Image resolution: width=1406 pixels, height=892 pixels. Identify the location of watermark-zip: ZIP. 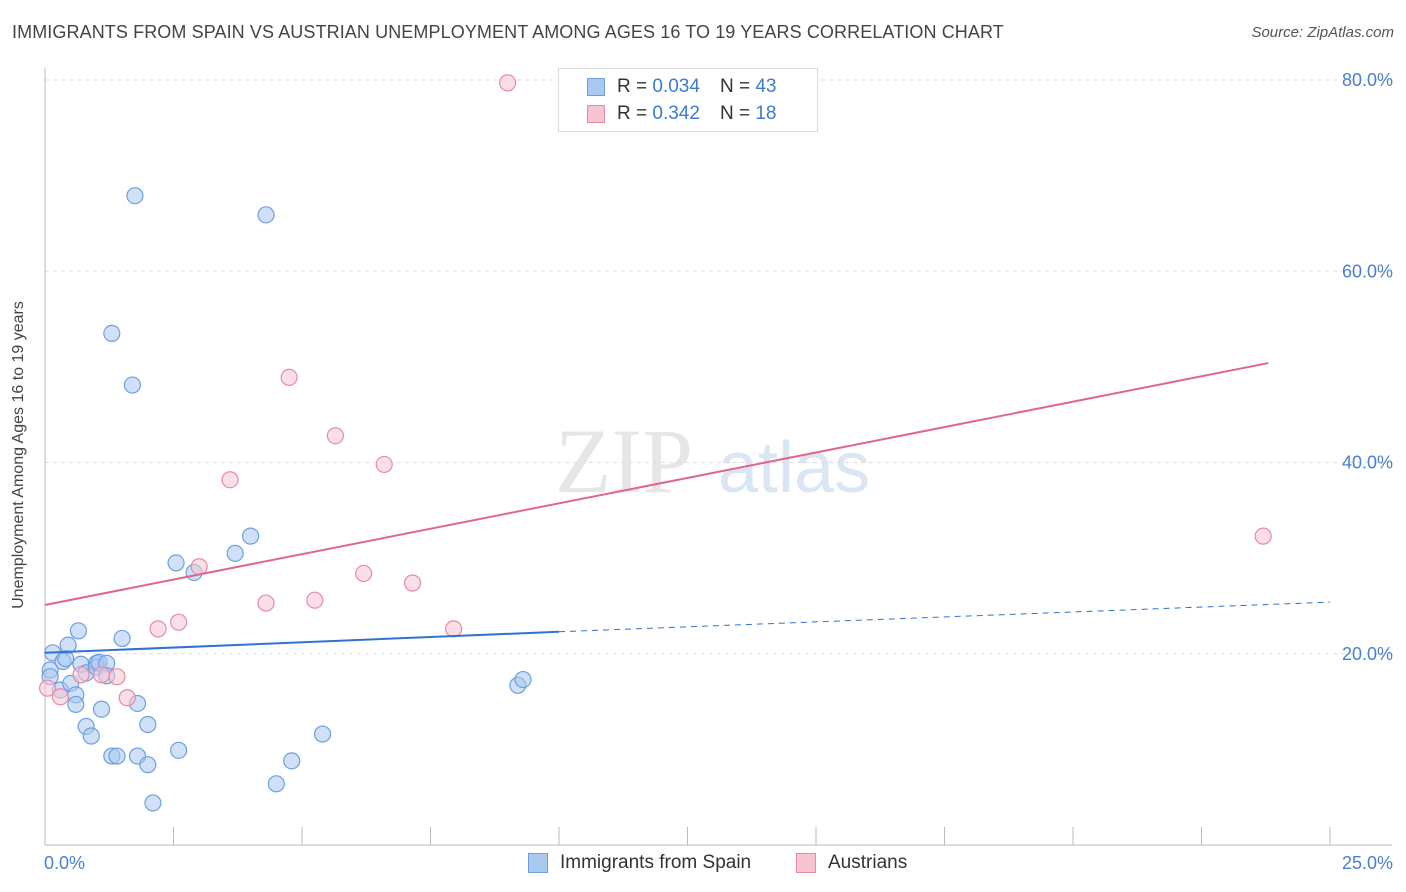
(624, 461).